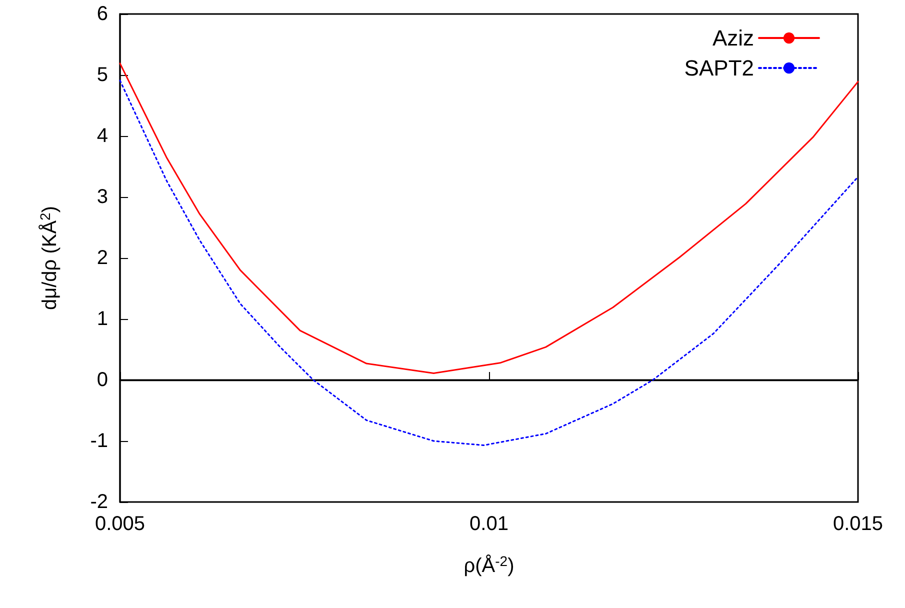 The height and width of the screenshot is (608, 905). I want to click on y-tick-label: 4, so click(102, 136).